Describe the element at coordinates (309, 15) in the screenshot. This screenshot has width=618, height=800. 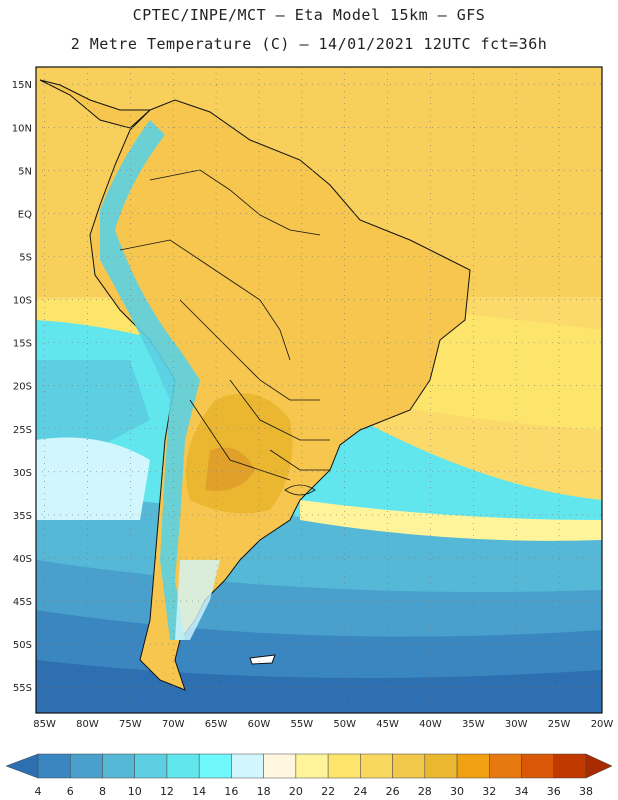
I see `map-title-line1: CPTEC/INPE/MCT – Eta Model 15km – GFS` at that location.